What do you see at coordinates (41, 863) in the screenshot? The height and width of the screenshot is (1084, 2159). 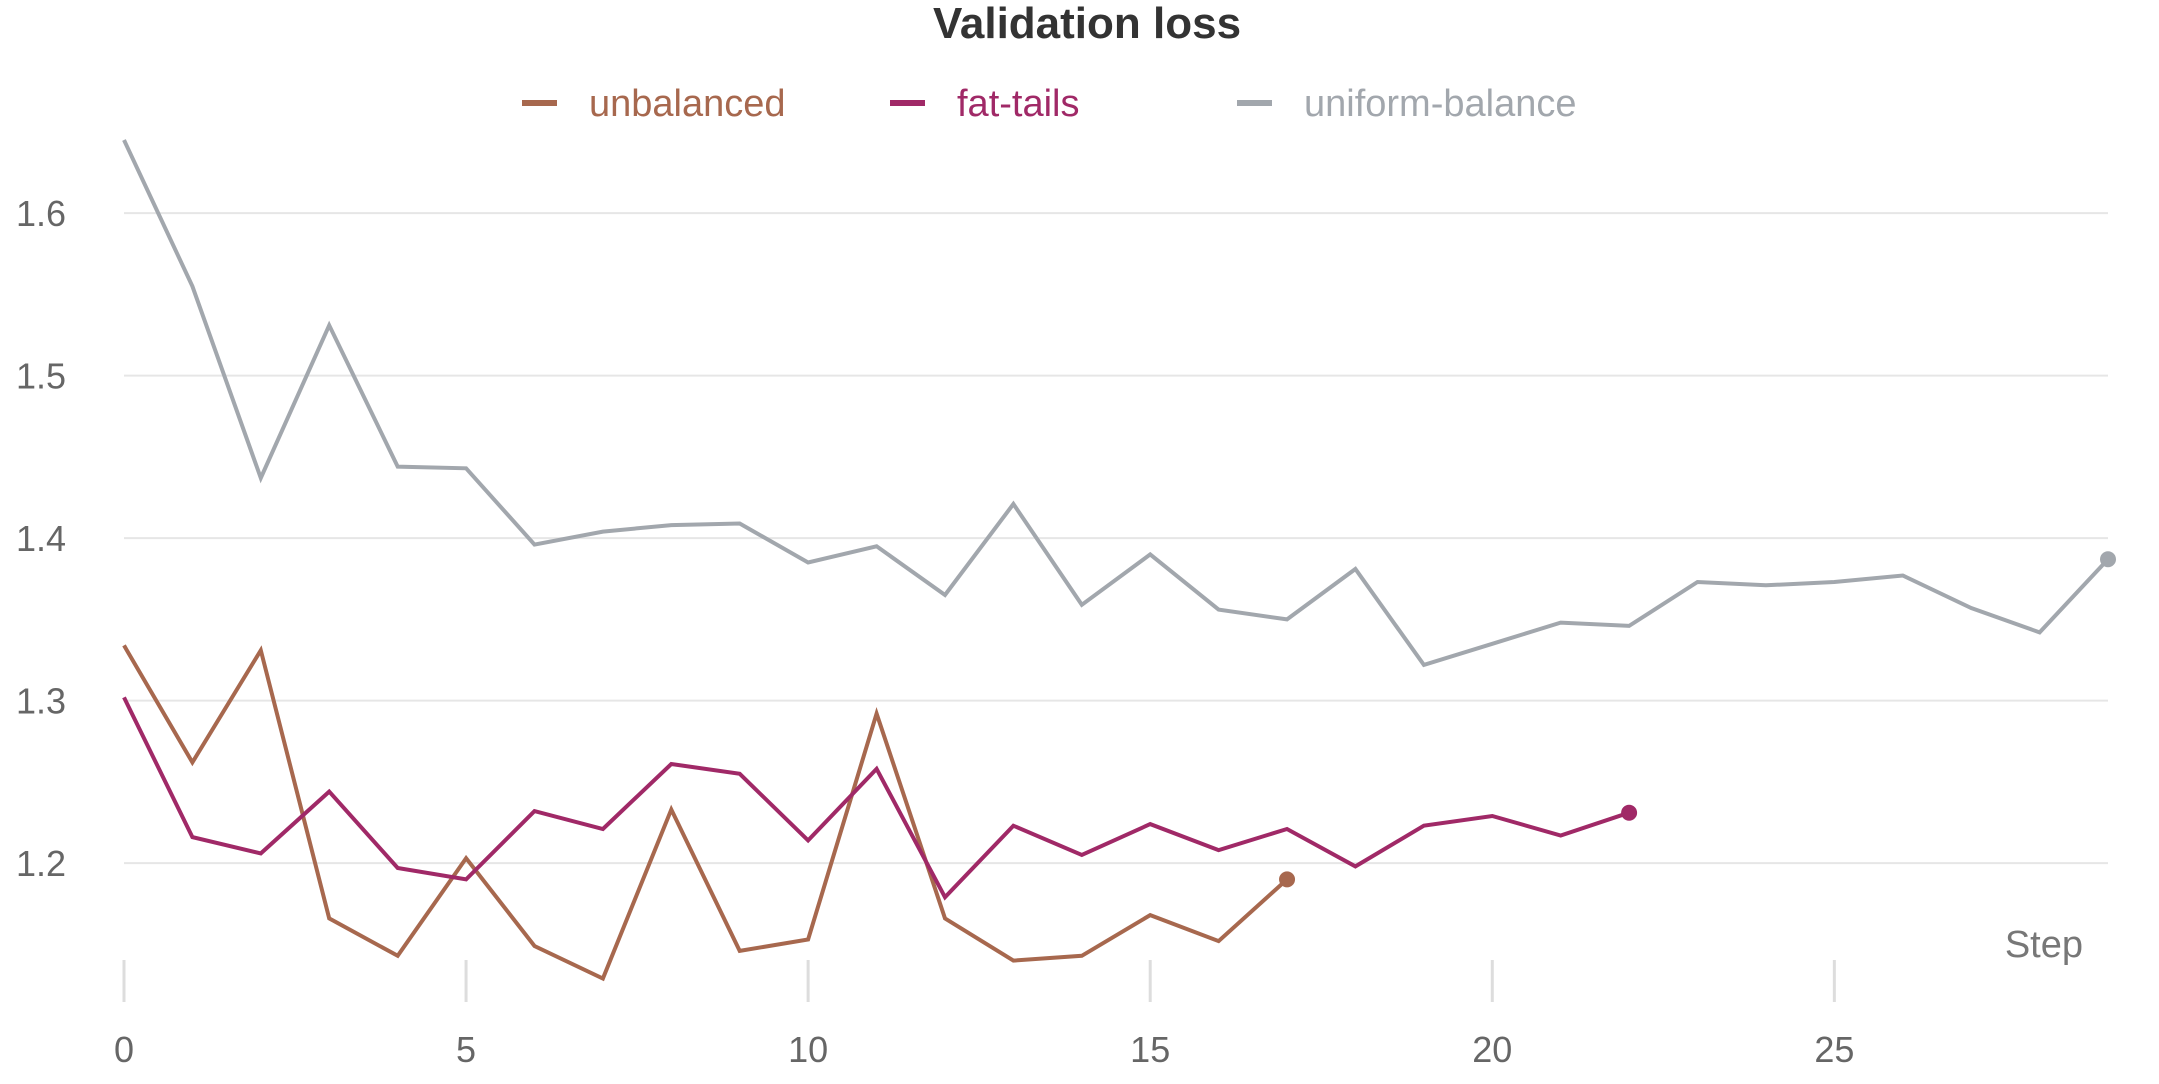 I see `y-tick-label: 1.2` at bounding box center [41, 863].